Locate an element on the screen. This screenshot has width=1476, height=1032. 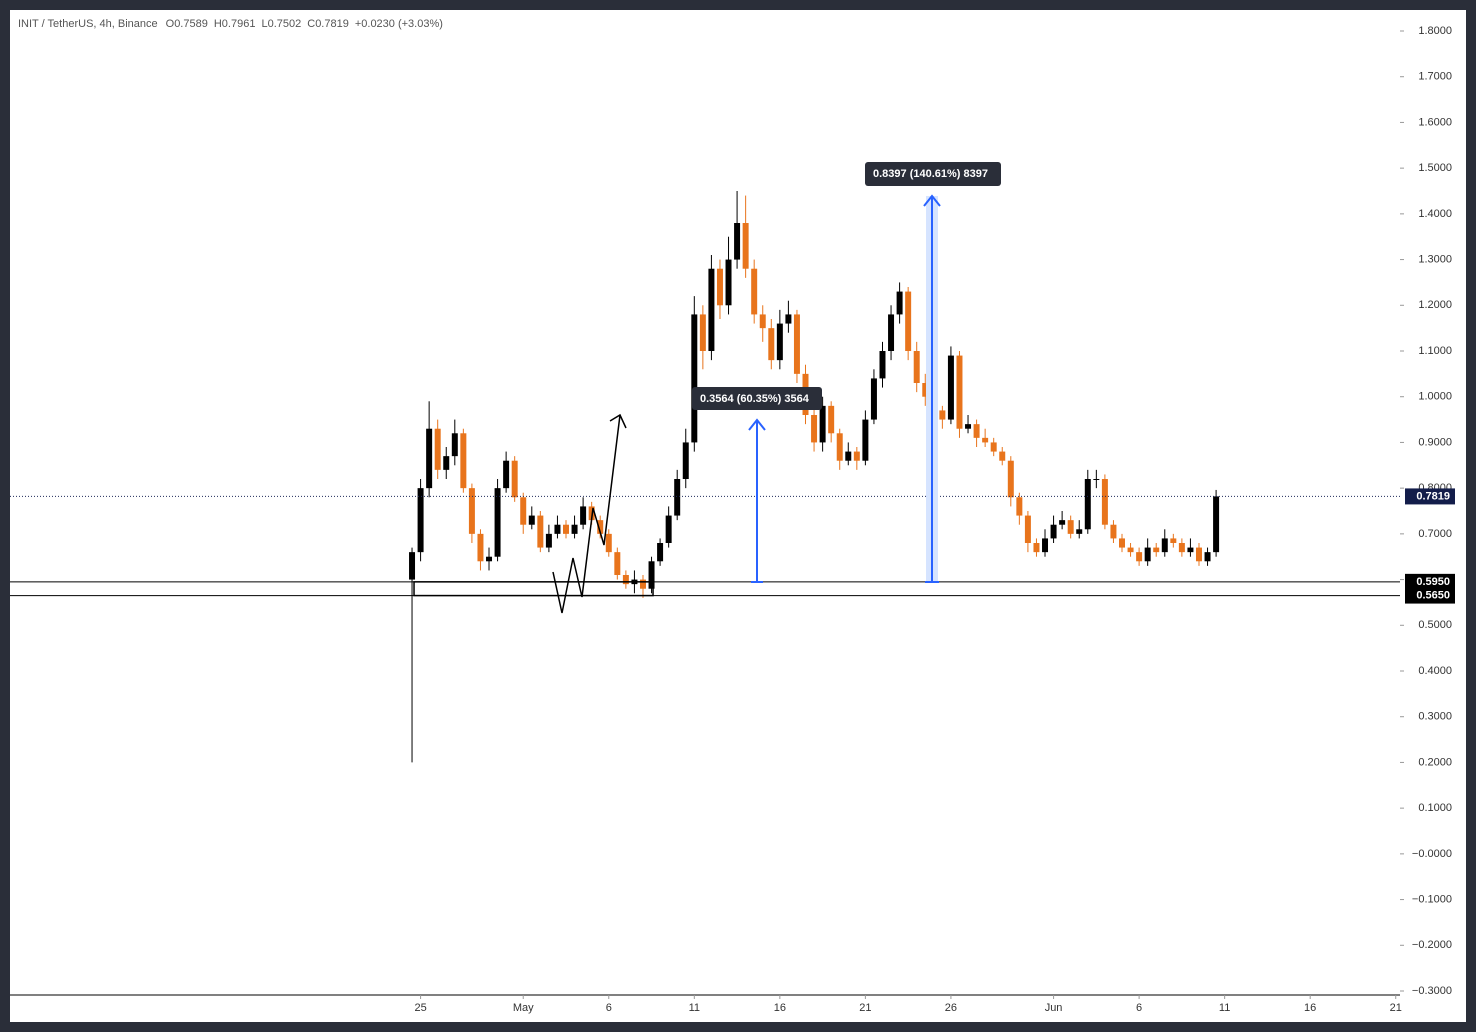
current-price-label: 0.7819 is located at coordinates (1433, 496).